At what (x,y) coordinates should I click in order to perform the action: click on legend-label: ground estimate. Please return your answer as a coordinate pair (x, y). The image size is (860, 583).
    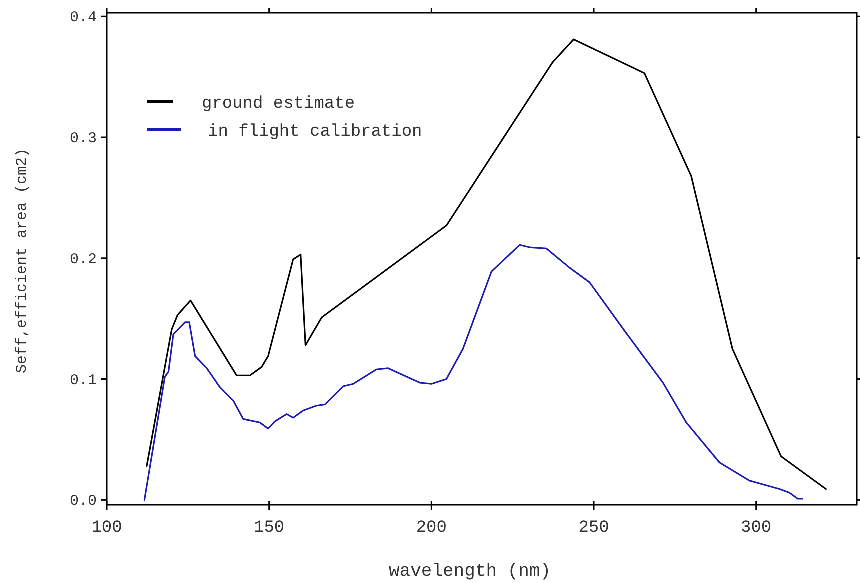
    Looking at the image, I should click on (279, 104).